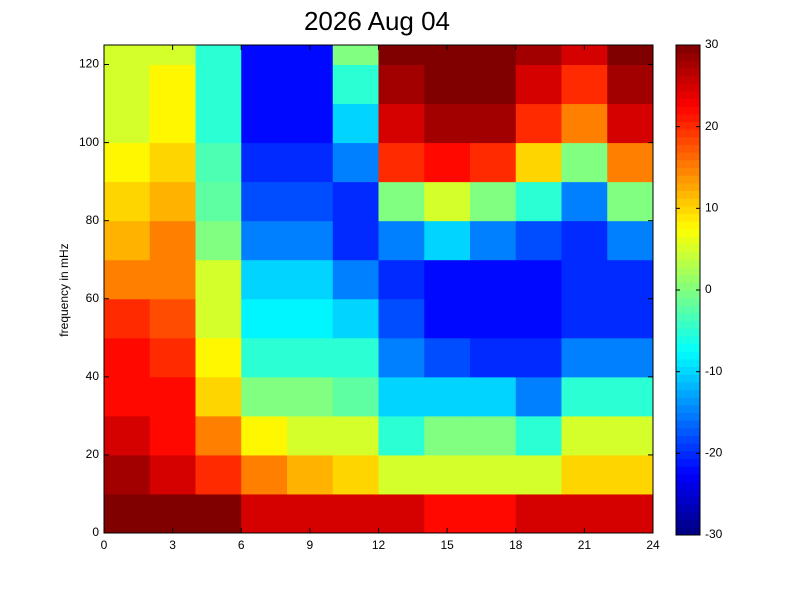 Image resolution: width=801 pixels, height=600 pixels. What do you see at coordinates (712, 208) in the screenshot?
I see `colorbar-tick-label: 10` at bounding box center [712, 208].